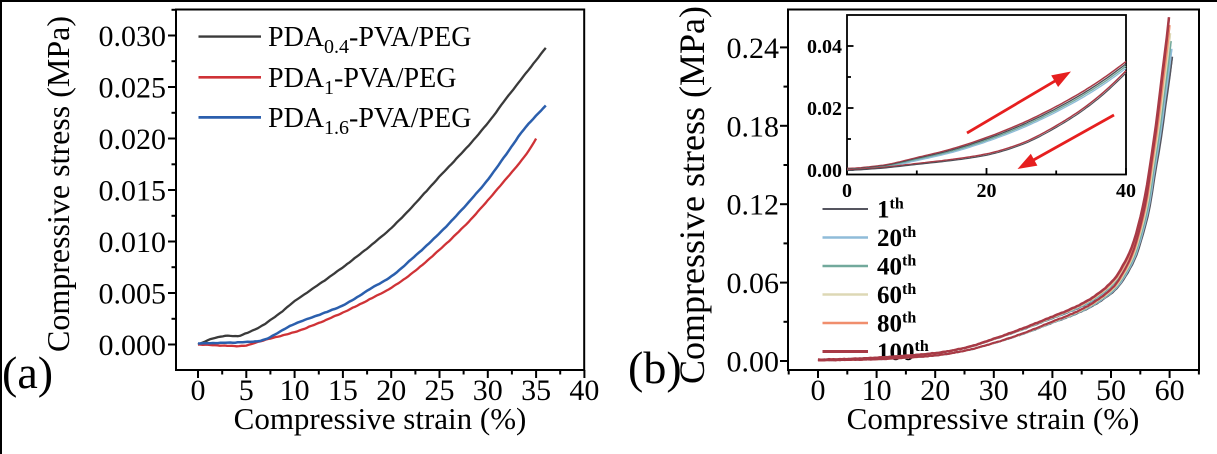 This screenshot has width=1217, height=454. What do you see at coordinates (896, 238) in the screenshot?
I see `svg-text: 20th` at bounding box center [896, 238].